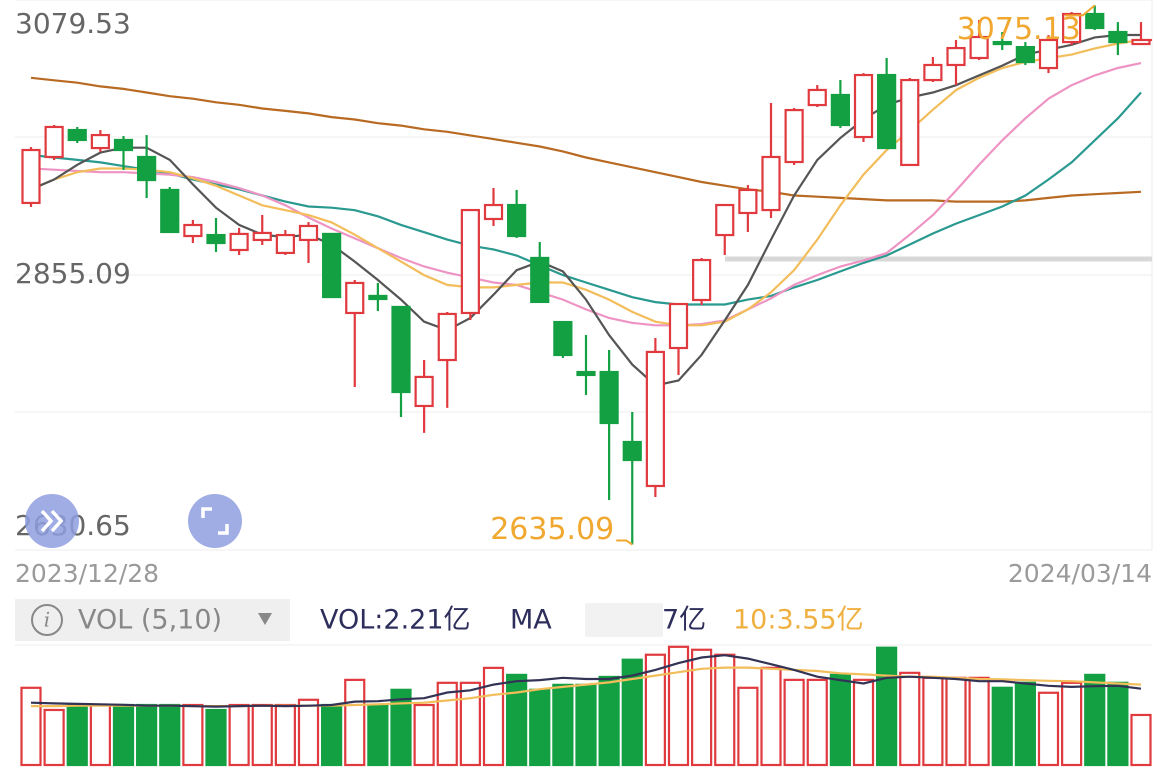 The image size is (1169, 774). I want to click on tab-background, so click(152, 620).